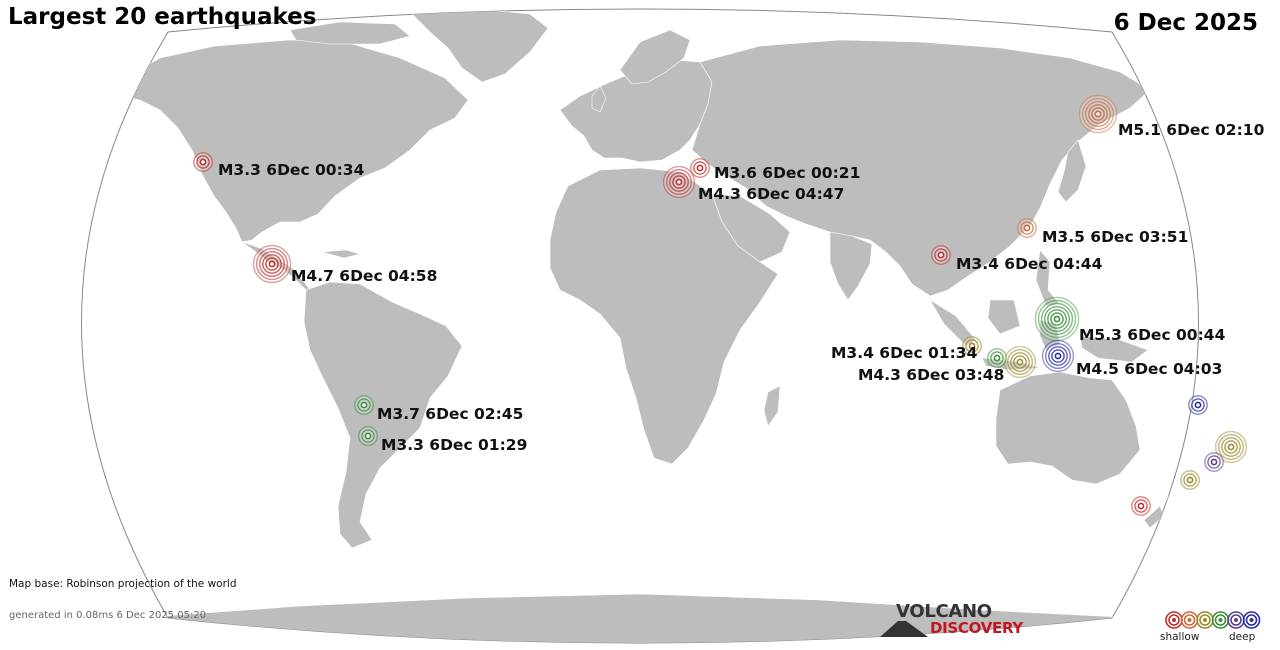 The width and height of the screenshot is (1280, 650). What do you see at coordinates (368, 436) in the screenshot?
I see `earthquake-marker-chile` at bounding box center [368, 436].